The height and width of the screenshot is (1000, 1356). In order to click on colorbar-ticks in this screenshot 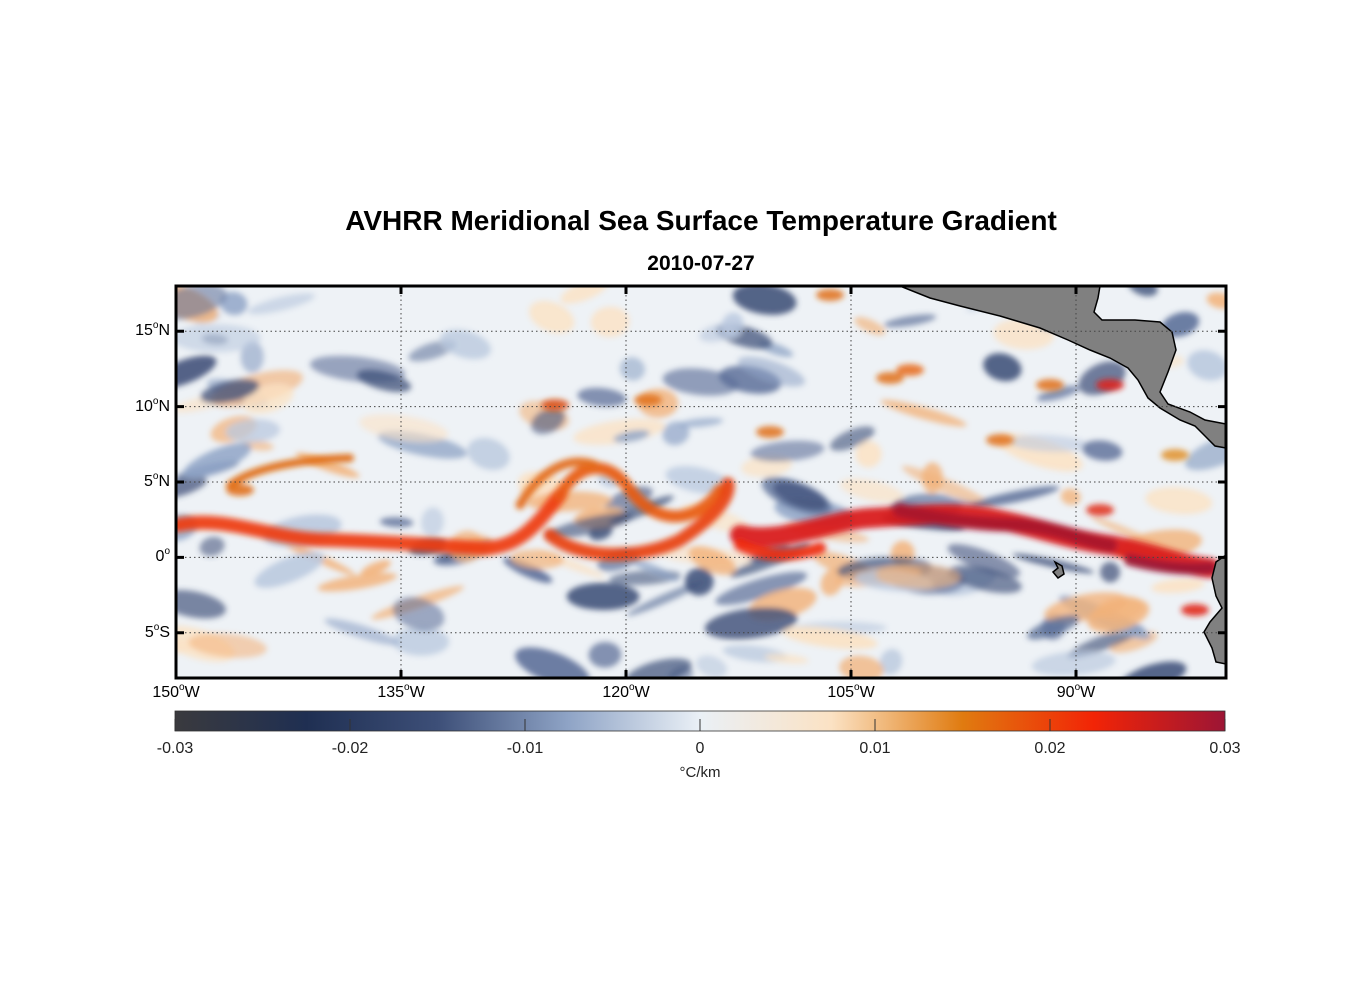, I will do `click(700, 725)`.